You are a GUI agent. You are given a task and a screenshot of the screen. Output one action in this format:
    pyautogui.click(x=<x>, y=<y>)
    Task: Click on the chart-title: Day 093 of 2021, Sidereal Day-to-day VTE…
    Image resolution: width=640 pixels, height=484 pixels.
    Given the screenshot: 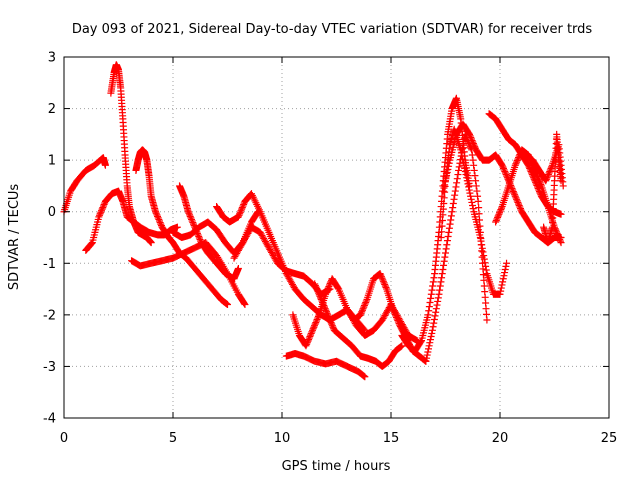 What is the action you would take?
    pyautogui.click(x=332, y=29)
    